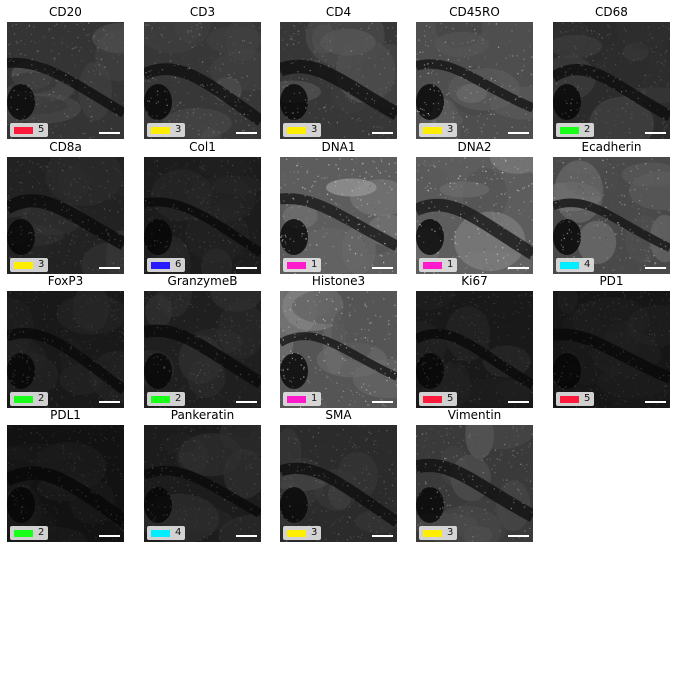  Describe the element at coordinates (587, 264) in the screenshot. I see `cluster-number: 4` at that location.